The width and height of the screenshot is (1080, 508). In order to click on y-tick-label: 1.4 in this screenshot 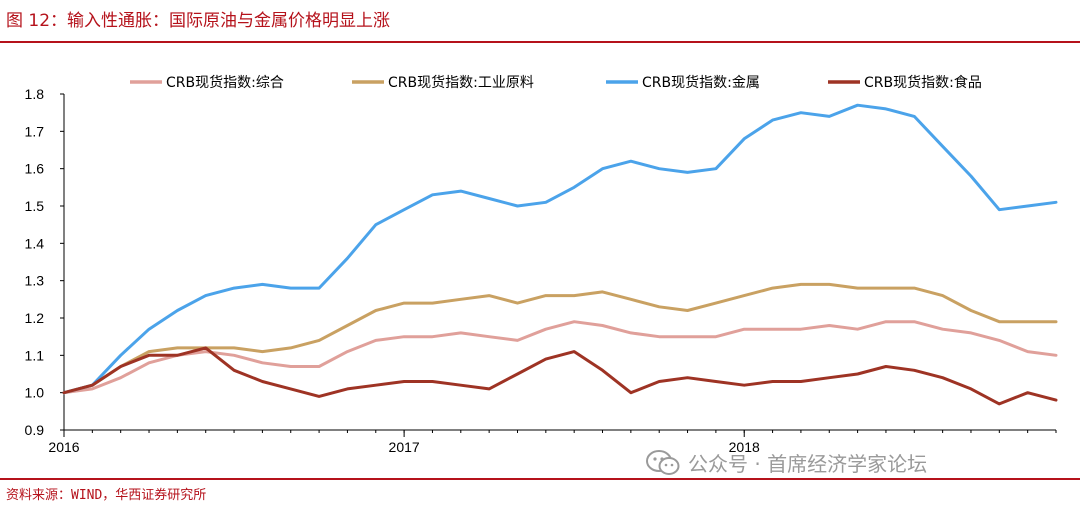, I will do `click(35, 243)`.